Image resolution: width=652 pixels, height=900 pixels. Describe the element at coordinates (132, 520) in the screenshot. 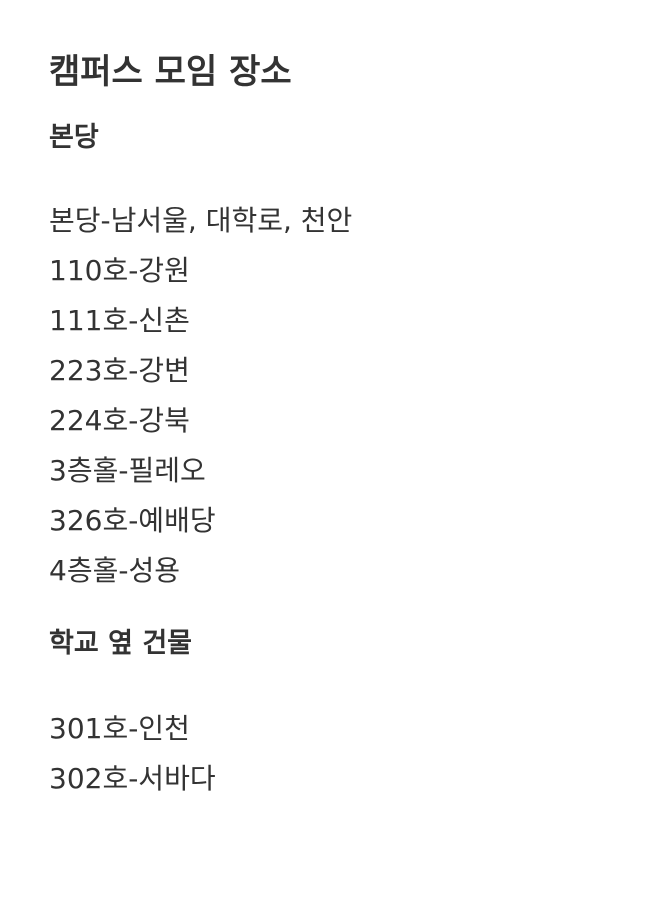

I see `room-entry: 326호-예배당` at that location.